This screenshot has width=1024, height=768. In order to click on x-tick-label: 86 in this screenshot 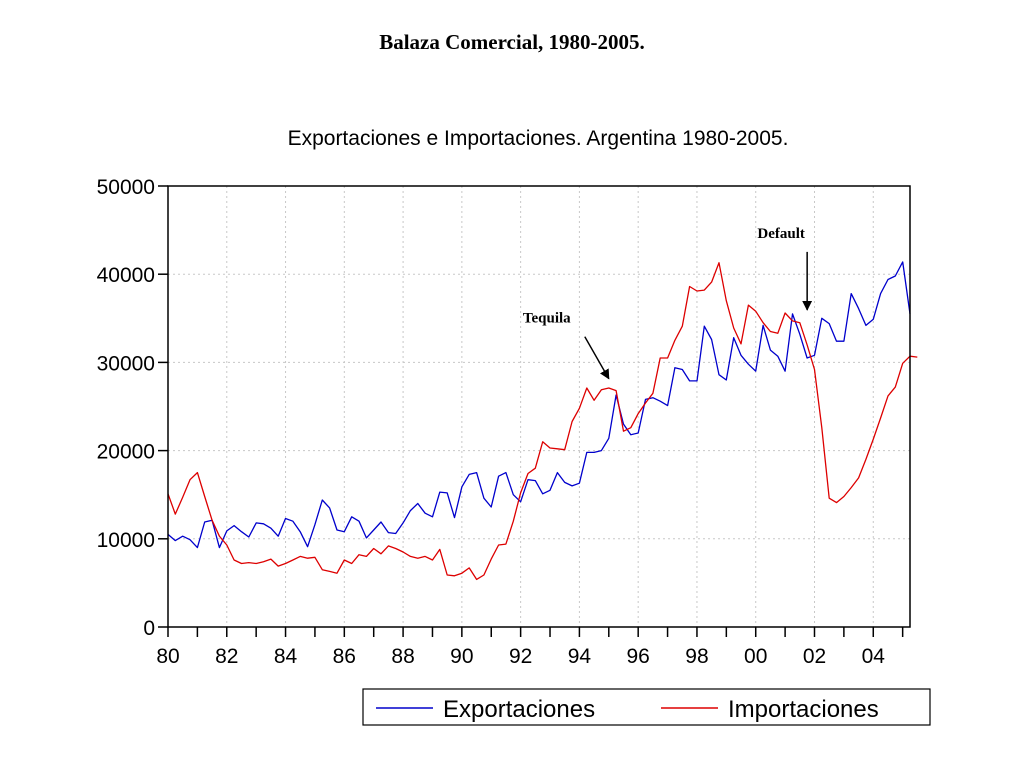, I will do `click(344, 656)`.